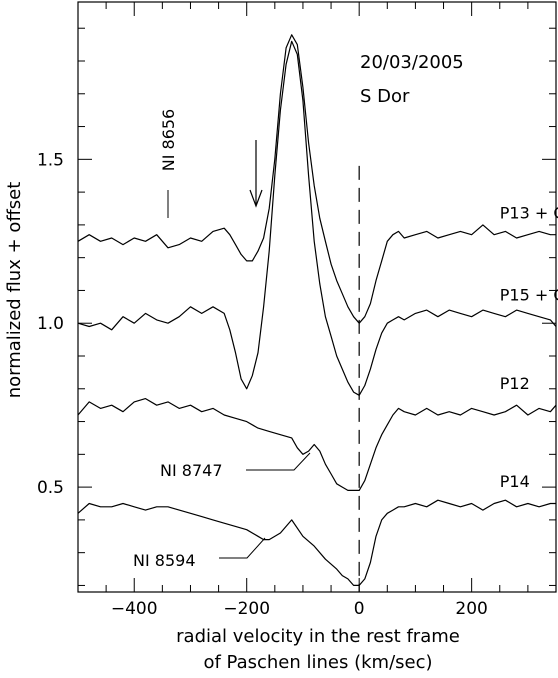 The width and height of the screenshot is (558, 678). Describe the element at coordinates (168, 140) in the screenshot. I see `ni8656-label: NI 8656` at that location.